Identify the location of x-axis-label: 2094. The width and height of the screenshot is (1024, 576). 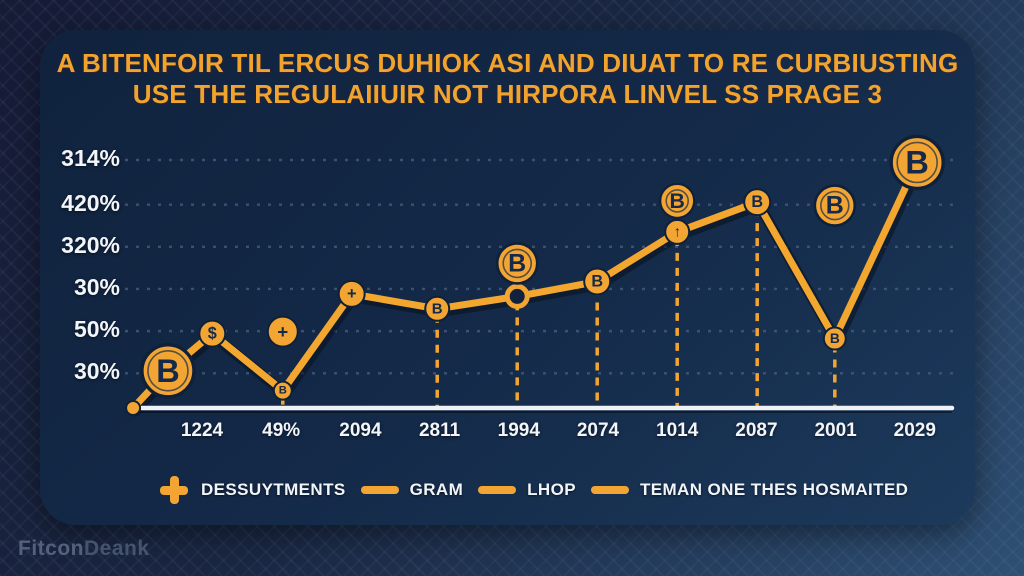
(360, 430).